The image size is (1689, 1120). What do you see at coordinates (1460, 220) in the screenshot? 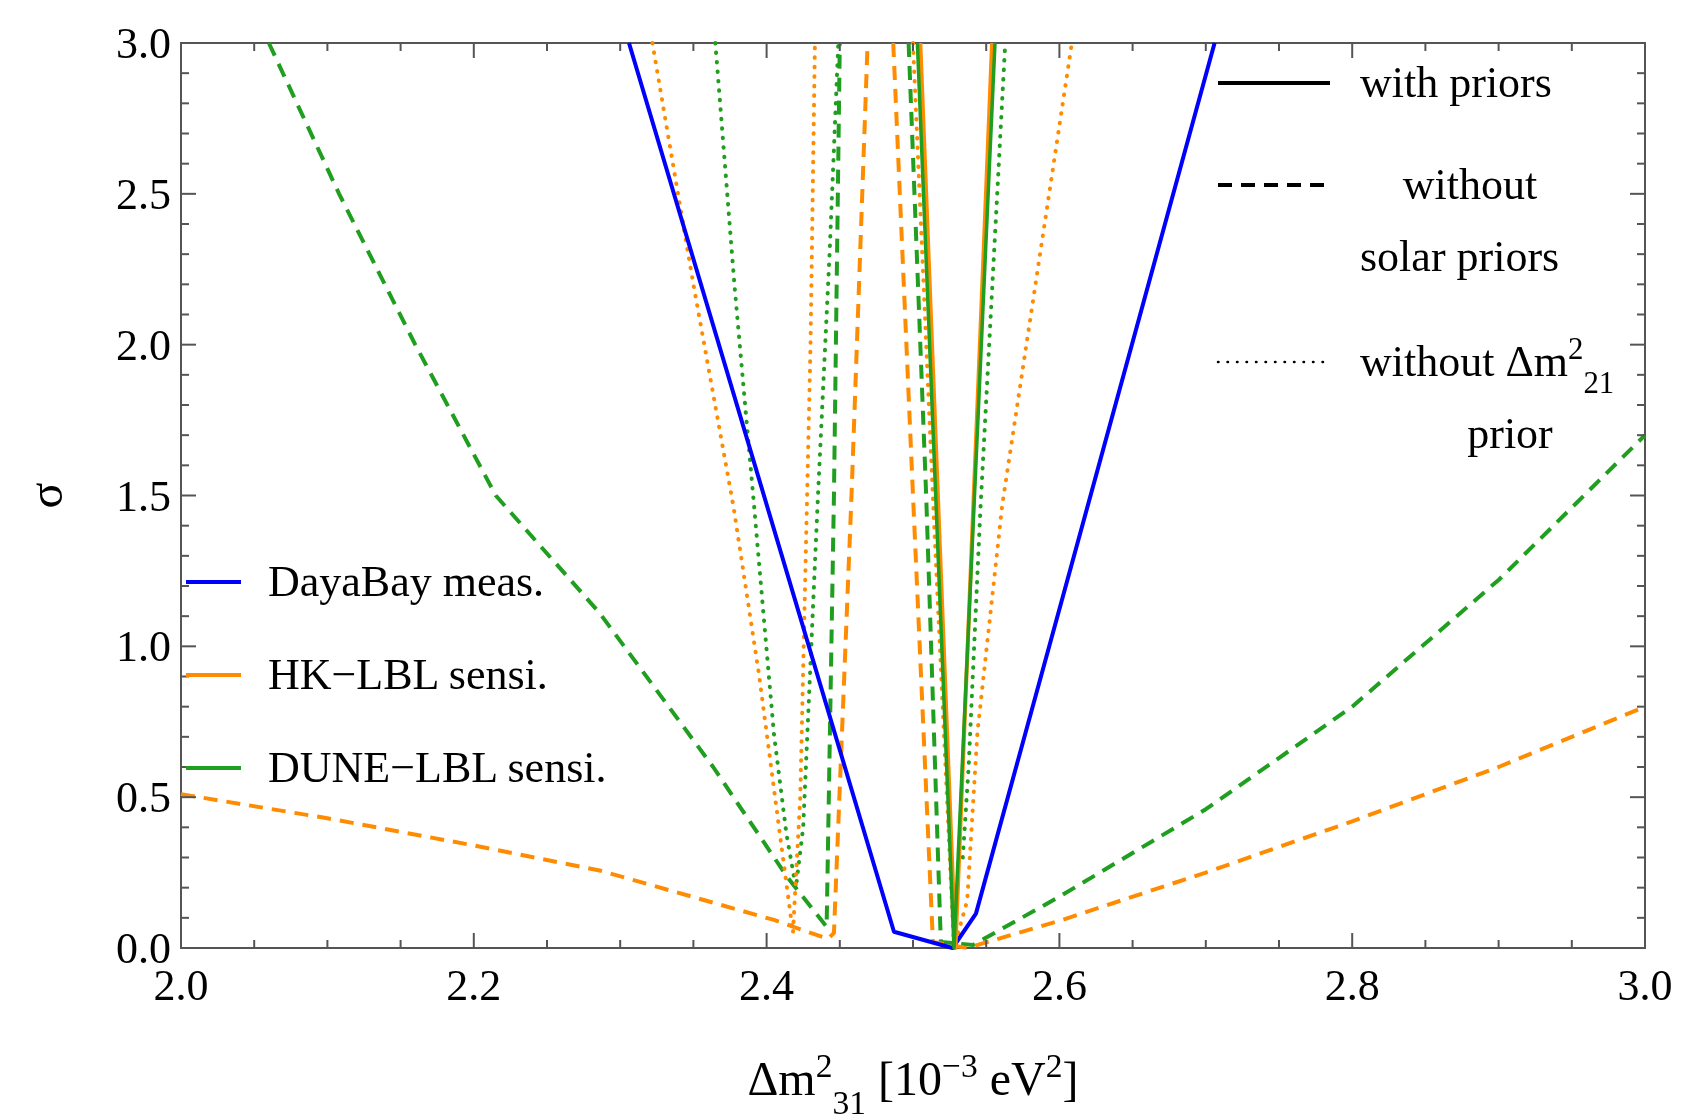
I see `annotation: without solar priors` at bounding box center [1460, 220].